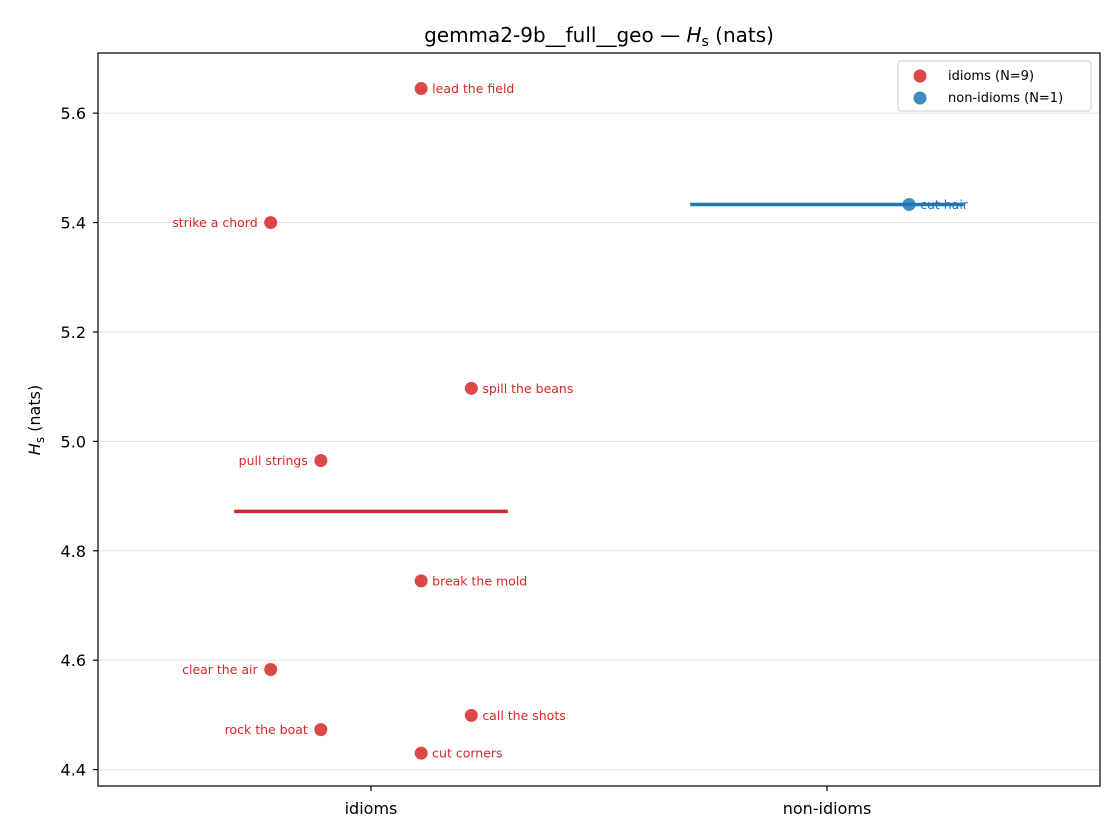  What do you see at coordinates (266, 729) in the screenshot?
I see `point-label: rock the boat` at bounding box center [266, 729].